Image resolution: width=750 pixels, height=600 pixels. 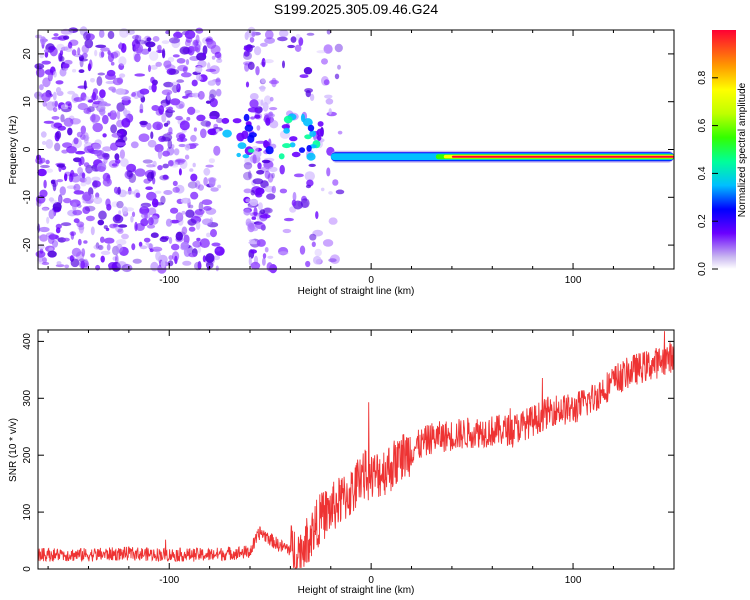 I want to click on snr-ytick-label: 200, so click(x=27, y=454).